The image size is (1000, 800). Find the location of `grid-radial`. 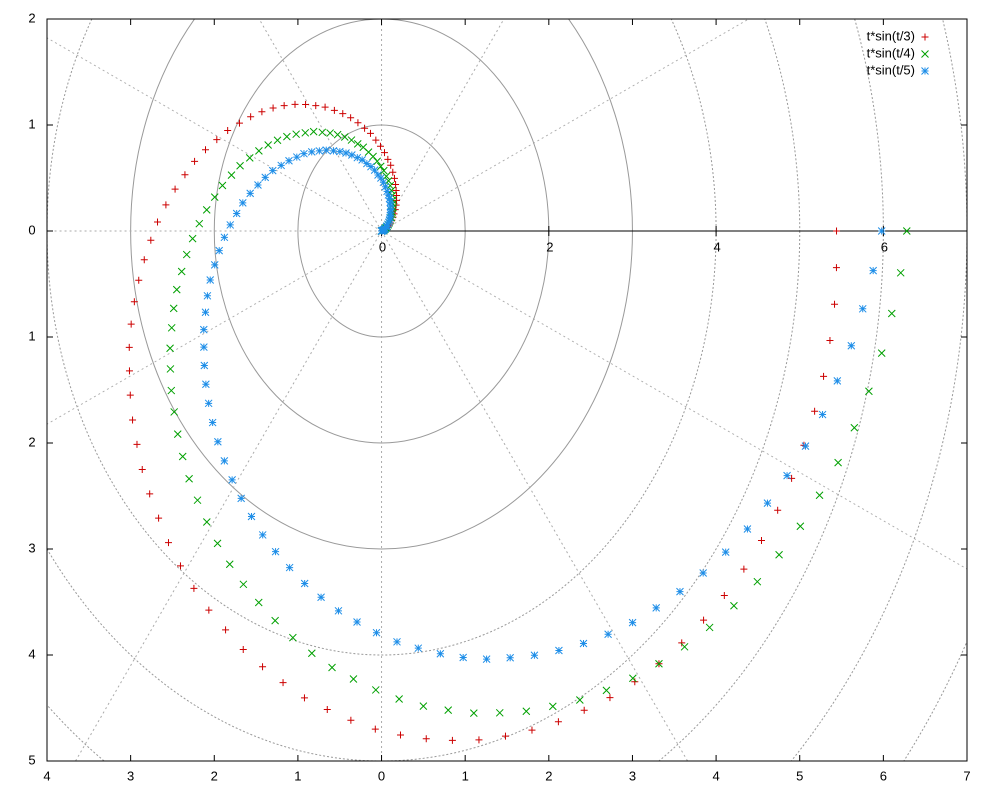

grid-radial is located at coordinates (320, 125).